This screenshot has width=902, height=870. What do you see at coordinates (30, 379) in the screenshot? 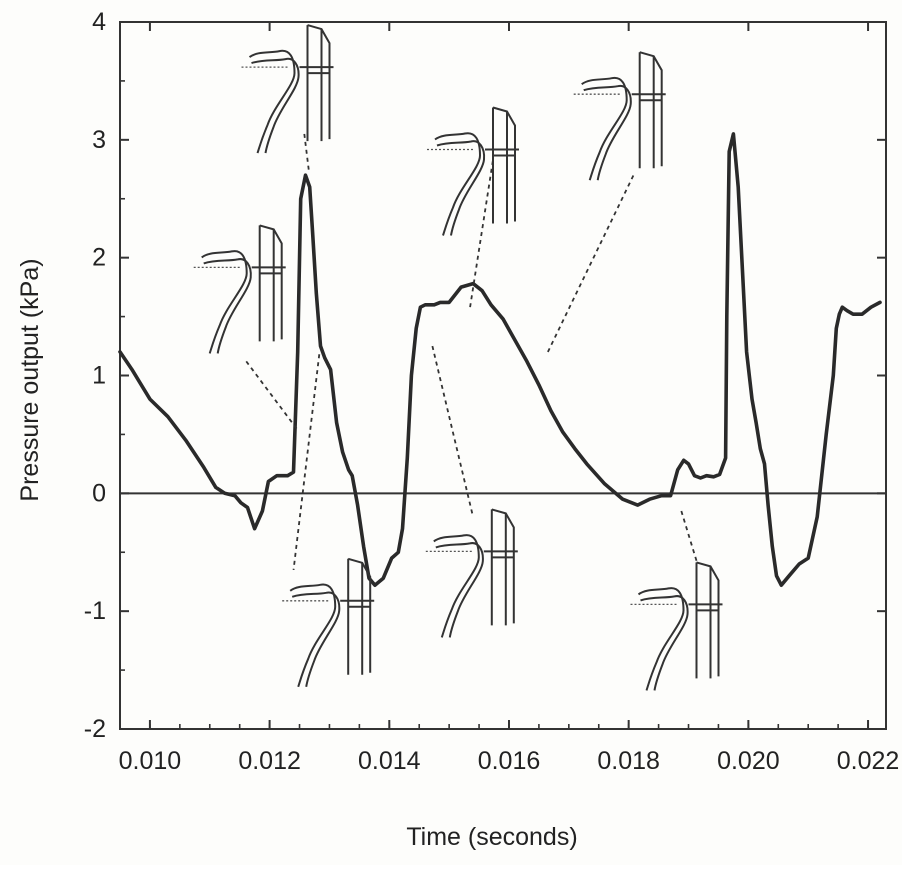
I see `y-axis-title: Pressure output (kPa)` at bounding box center [30, 379].